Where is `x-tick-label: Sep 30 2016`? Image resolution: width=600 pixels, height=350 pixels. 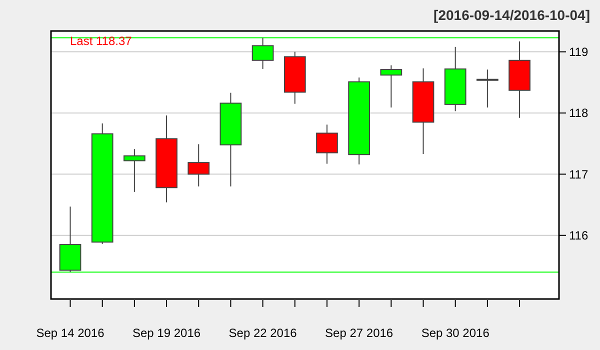 x-tick-label: Sep 30 2016 is located at coordinates (455, 333).